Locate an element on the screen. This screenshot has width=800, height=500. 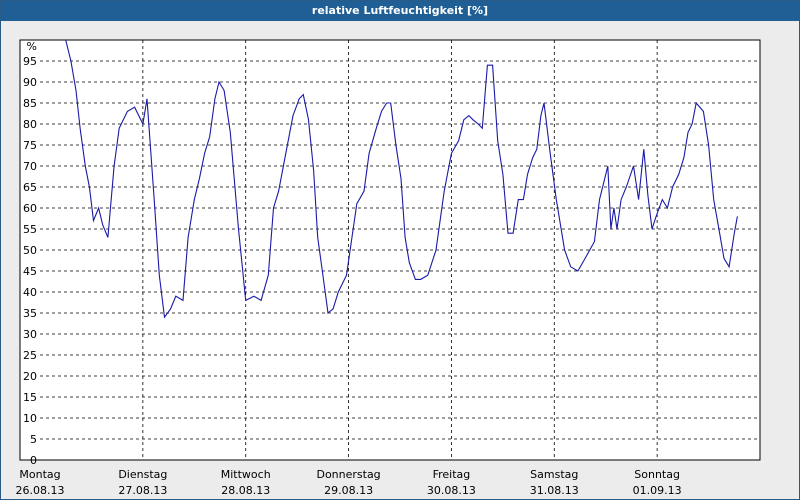
x-tick-day-label: Samstag is located at coordinates (554, 474).